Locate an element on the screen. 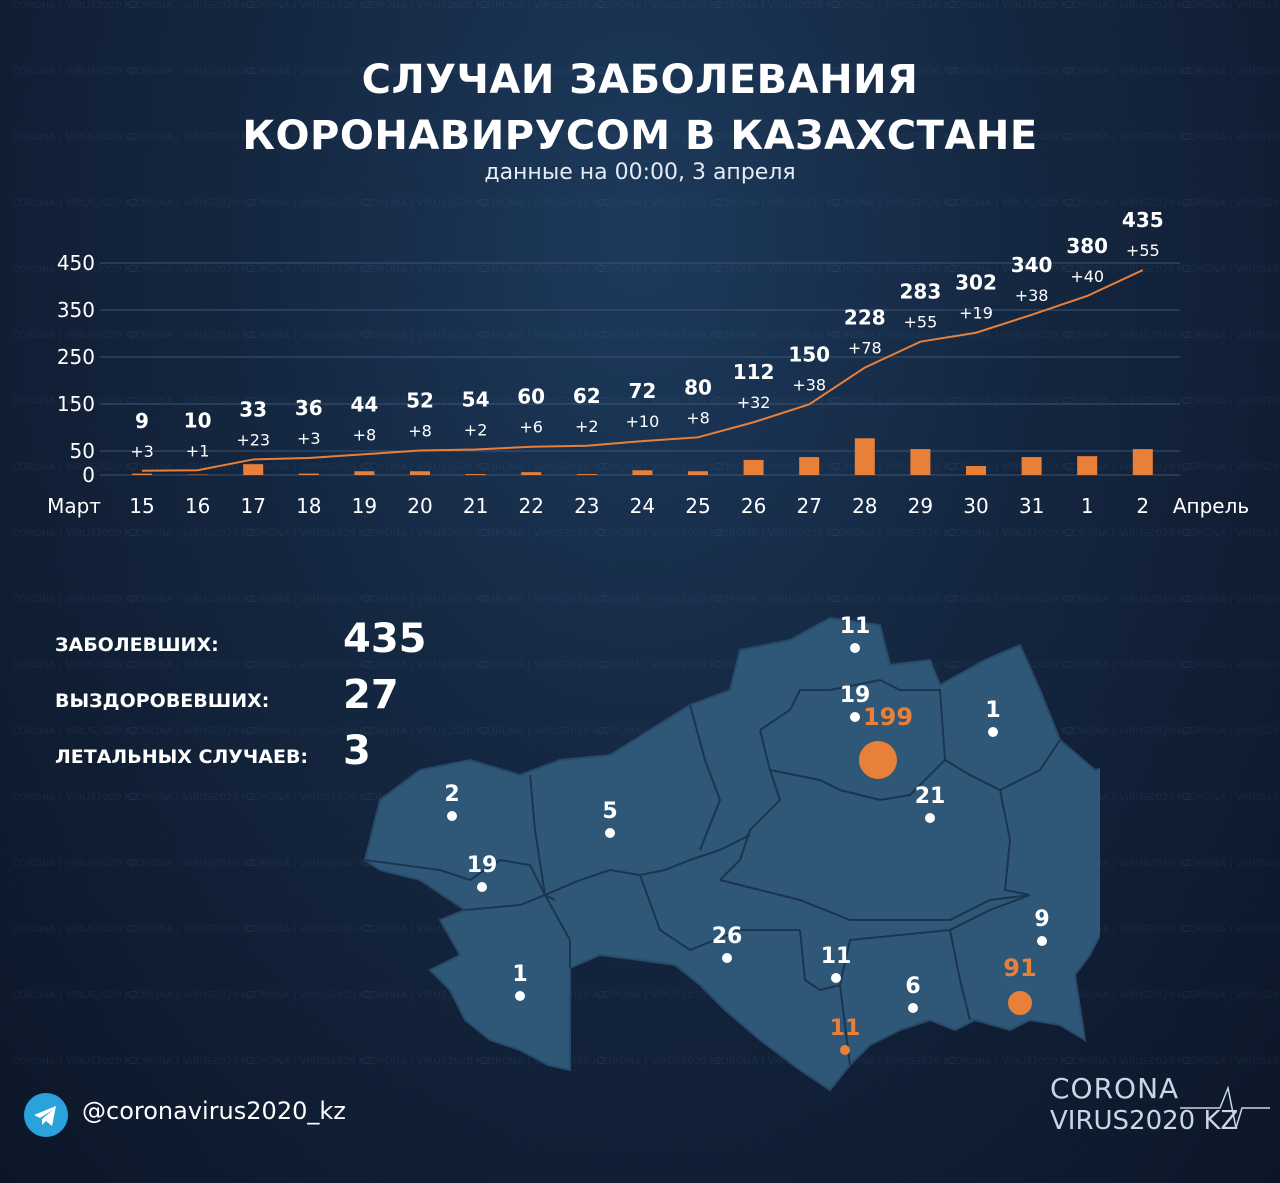 The height and width of the screenshot is (1183, 1280). telegram-icon is located at coordinates (46, 1115).